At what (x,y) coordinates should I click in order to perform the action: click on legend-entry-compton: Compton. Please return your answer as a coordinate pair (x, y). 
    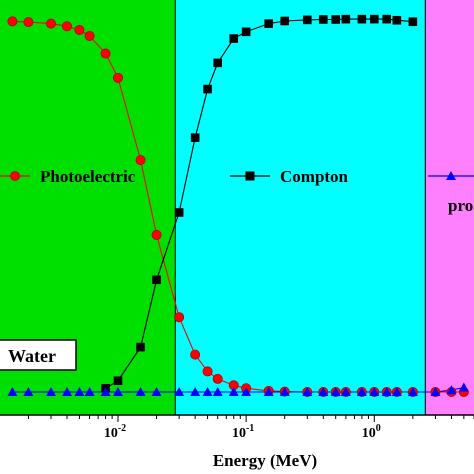
    Looking at the image, I should click on (289, 176).